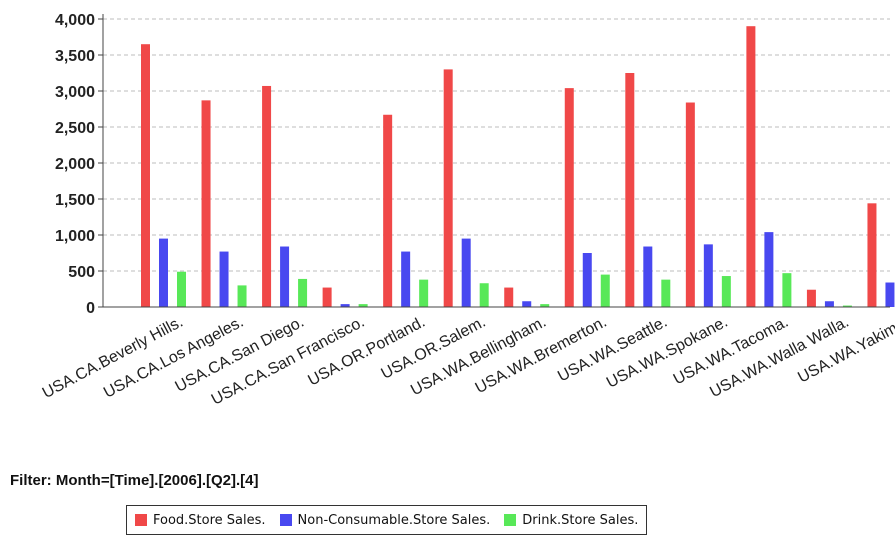  What do you see at coordinates (75, 164) in the screenshot?
I see `y-tick-label: 2,000` at bounding box center [75, 164].